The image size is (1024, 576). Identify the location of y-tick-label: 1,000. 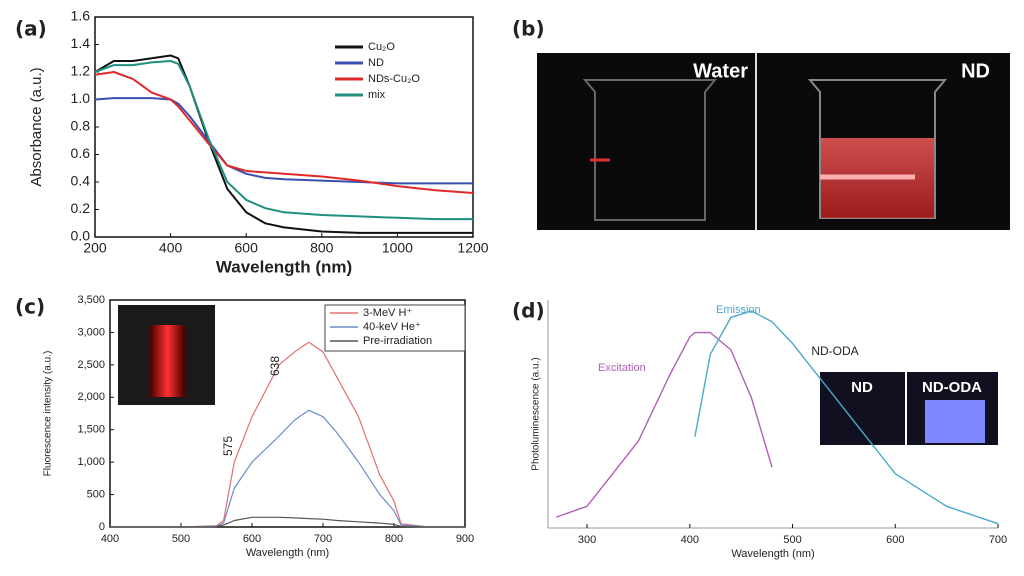
(91, 462).